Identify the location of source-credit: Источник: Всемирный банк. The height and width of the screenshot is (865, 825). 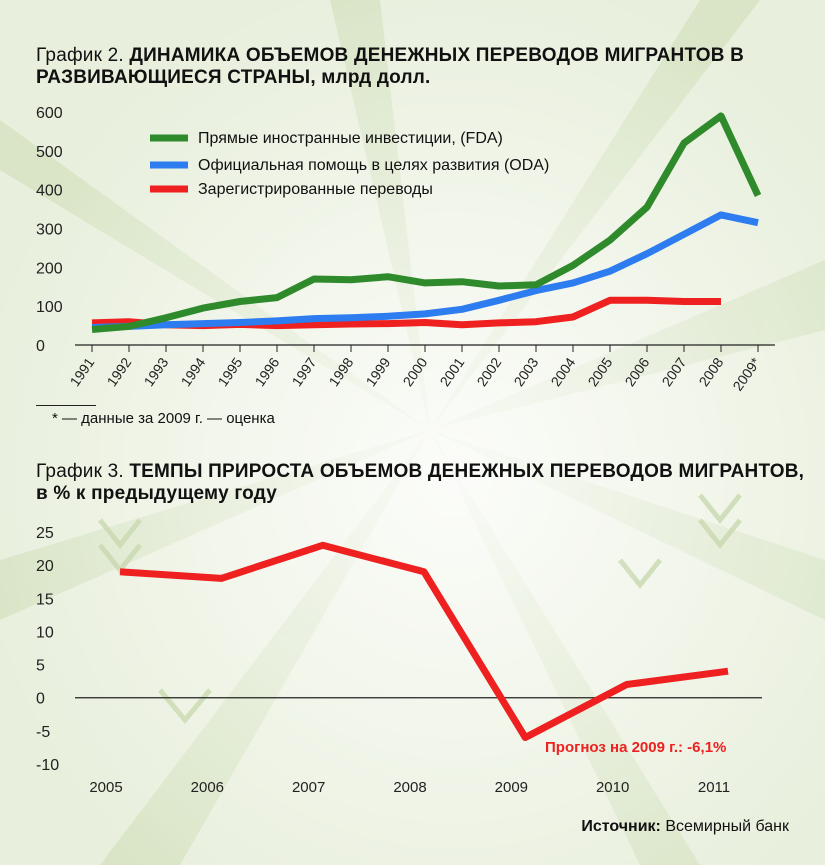
(685, 827).